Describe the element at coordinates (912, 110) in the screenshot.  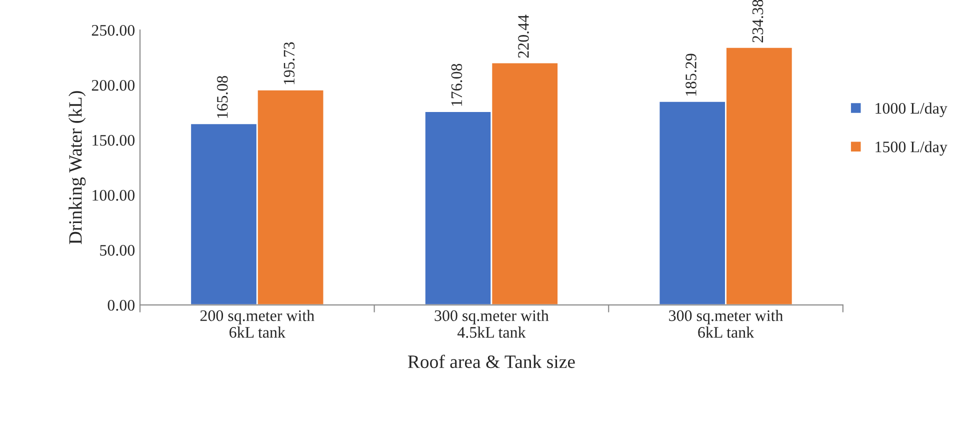
I see `legend-label: 1000 L/day` at that location.